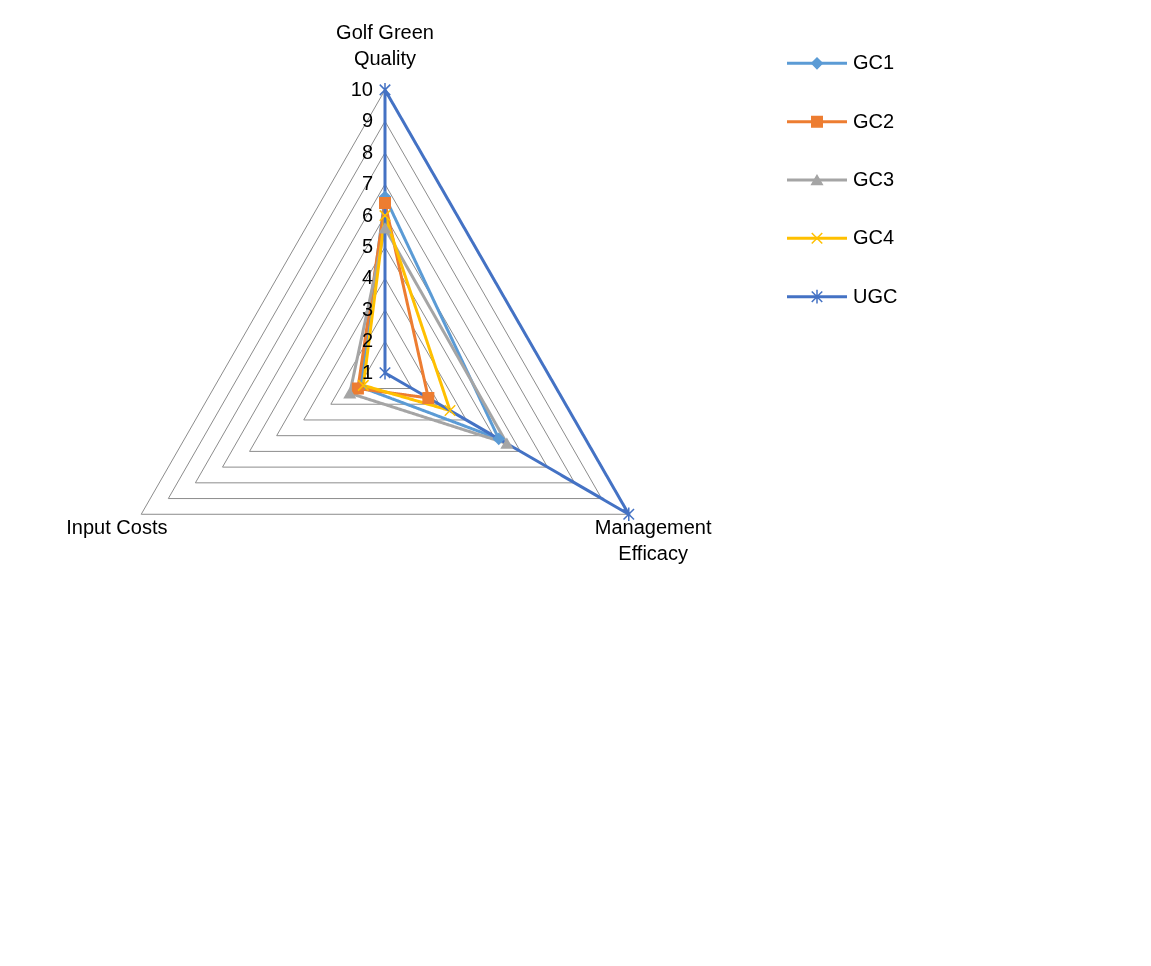  What do you see at coordinates (874, 120) in the screenshot?
I see `legend-label: GC2` at bounding box center [874, 120].